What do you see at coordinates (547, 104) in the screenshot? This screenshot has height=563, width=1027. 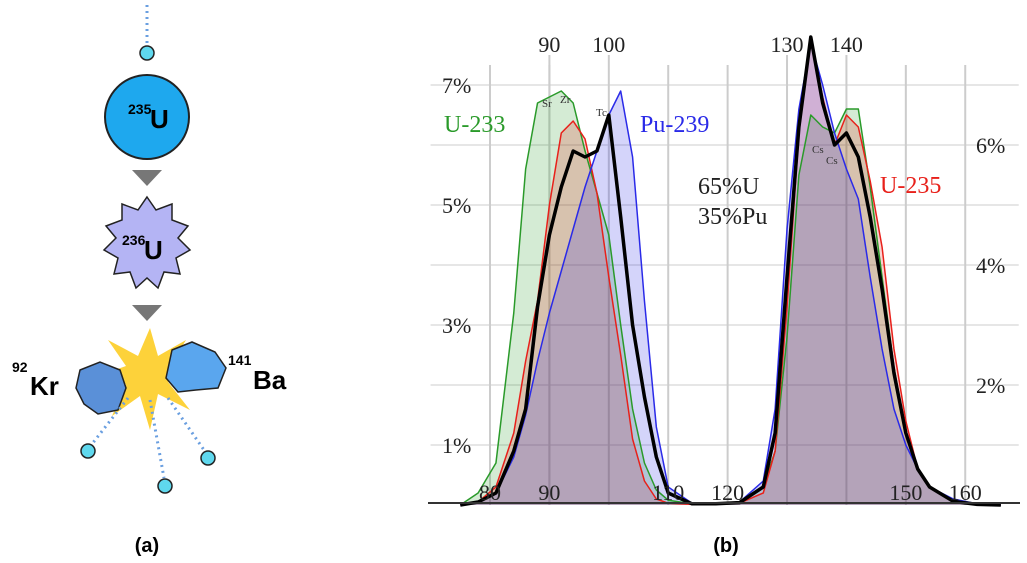 I see `annotation: Sr` at bounding box center [547, 104].